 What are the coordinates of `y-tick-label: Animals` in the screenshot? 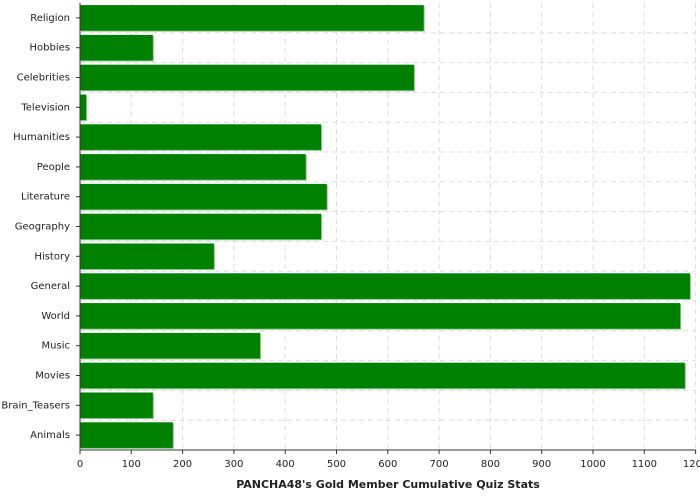 It's located at (50, 435).